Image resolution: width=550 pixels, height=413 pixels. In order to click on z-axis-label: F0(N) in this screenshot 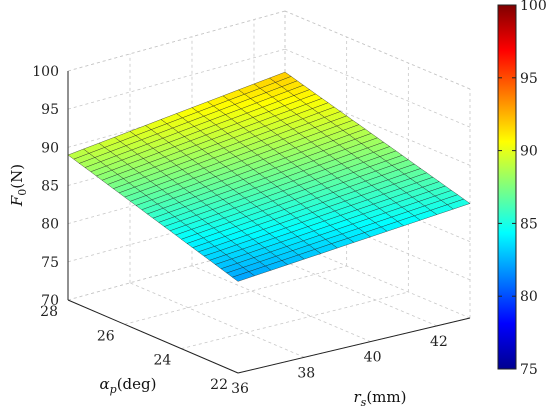, I will do `click(18, 185)`.